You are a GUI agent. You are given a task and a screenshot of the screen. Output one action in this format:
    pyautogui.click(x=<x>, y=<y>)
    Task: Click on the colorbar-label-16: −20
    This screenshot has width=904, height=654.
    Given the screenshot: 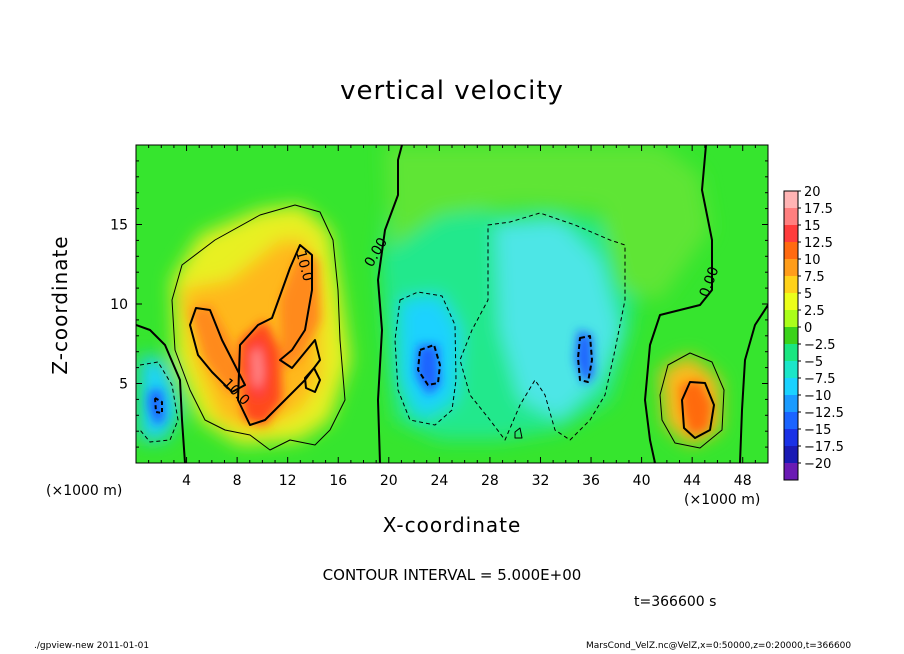 What is the action you would take?
    pyautogui.click(x=817, y=464)
    